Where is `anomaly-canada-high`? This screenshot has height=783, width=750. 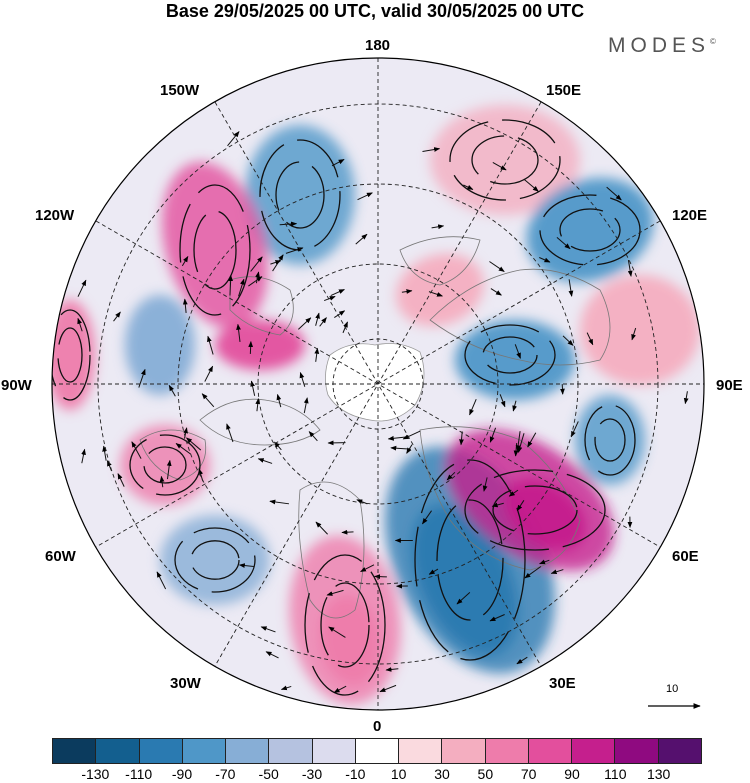 anomaly-canada-high is located at coordinates (165, 465).